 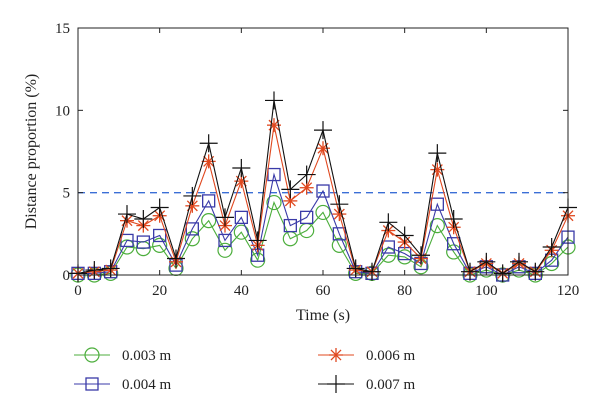 I want to click on legend-item: 0.003 m, so click(x=123, y=355).